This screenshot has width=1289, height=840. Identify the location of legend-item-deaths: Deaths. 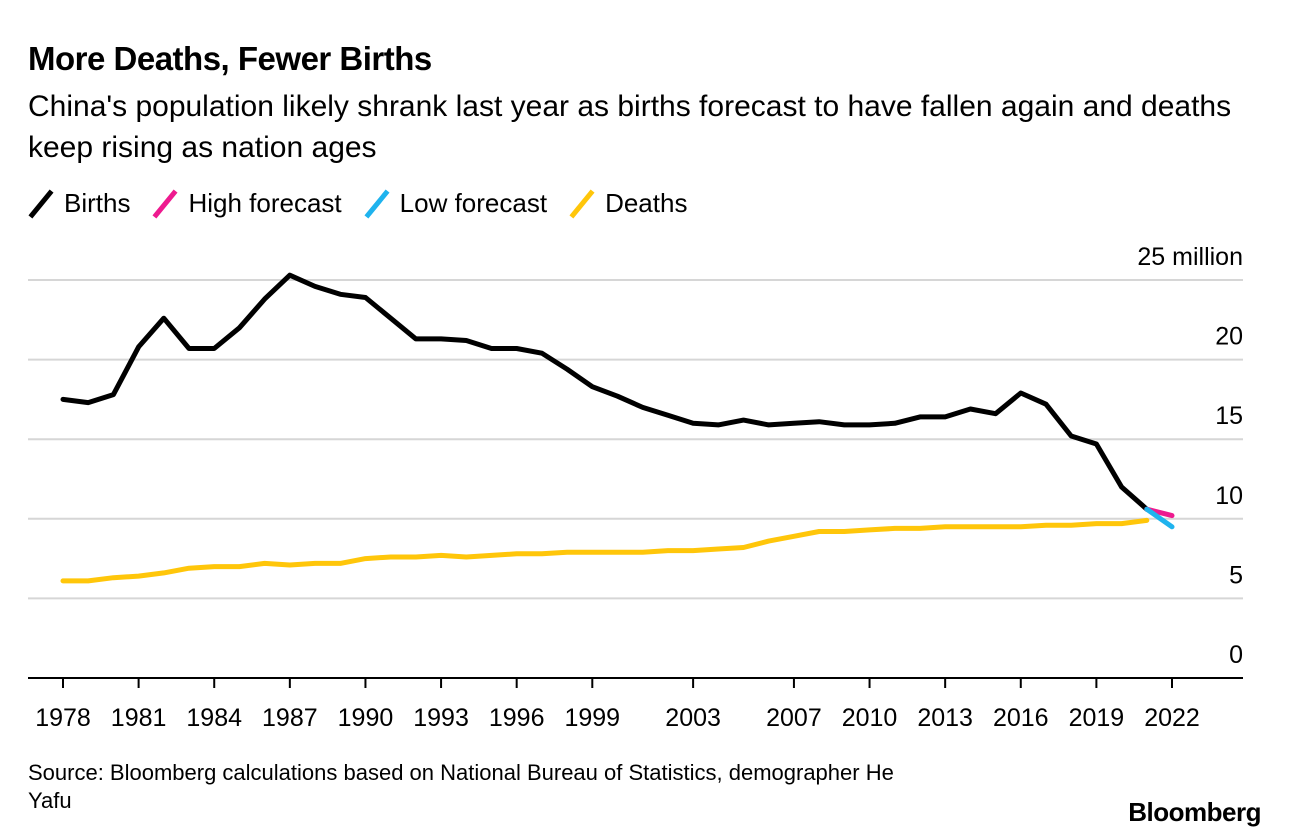
(628, 203).